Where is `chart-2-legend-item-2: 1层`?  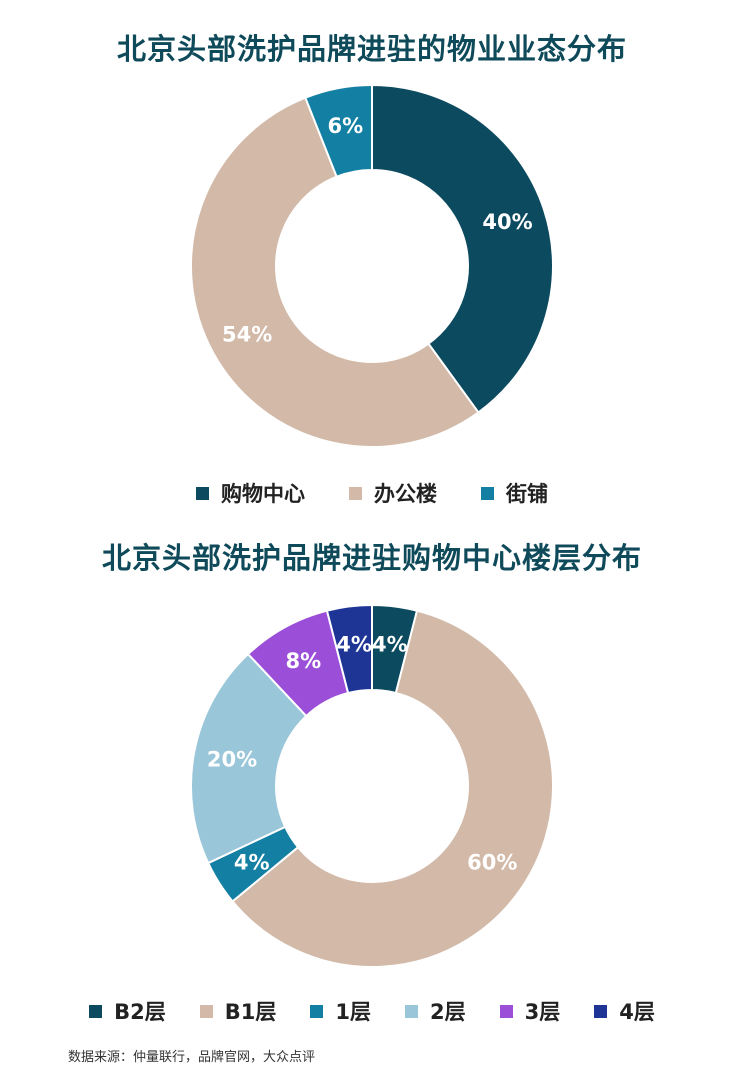 chart-2-legend-item-2: 1层 is located at coordinates (340, 1011).